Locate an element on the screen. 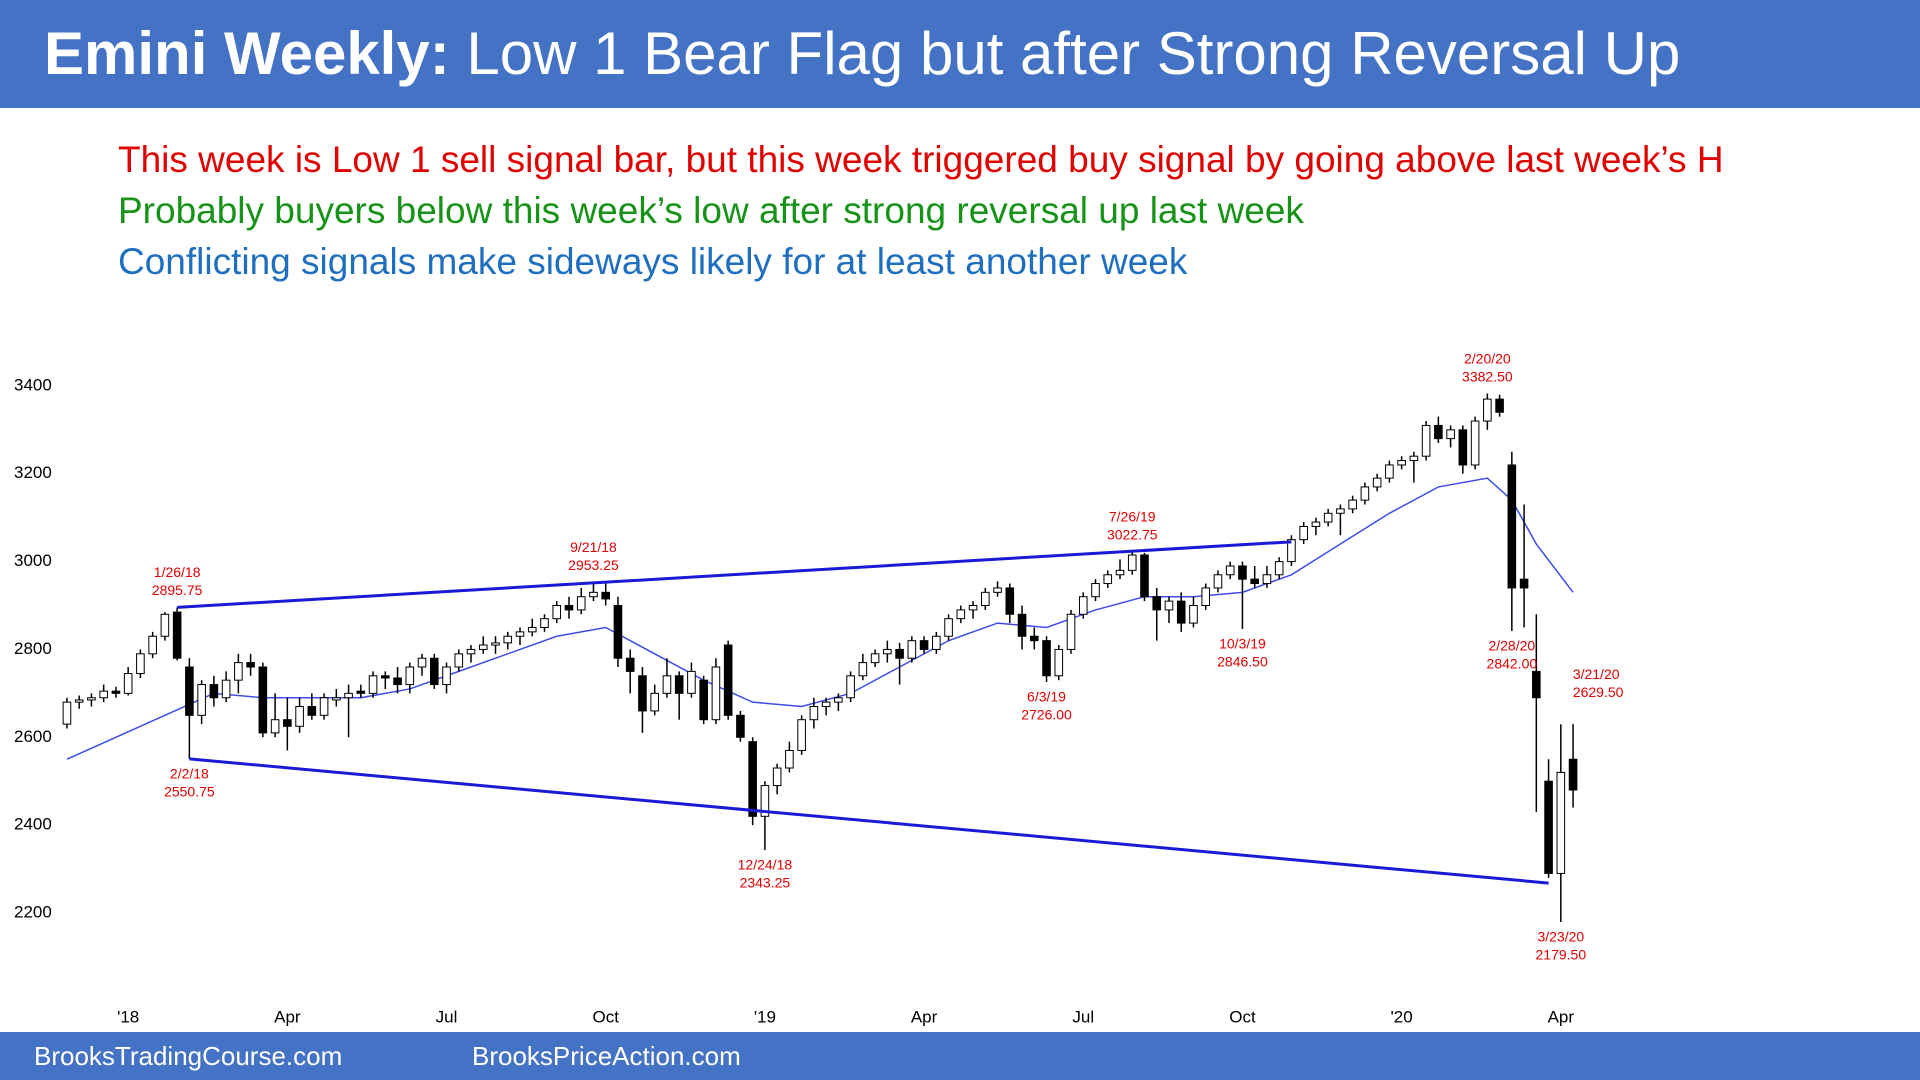 The width and height of the screenshot is (1920, 1080). y-tick-label: 3400 is located at coordinates (33, 384).